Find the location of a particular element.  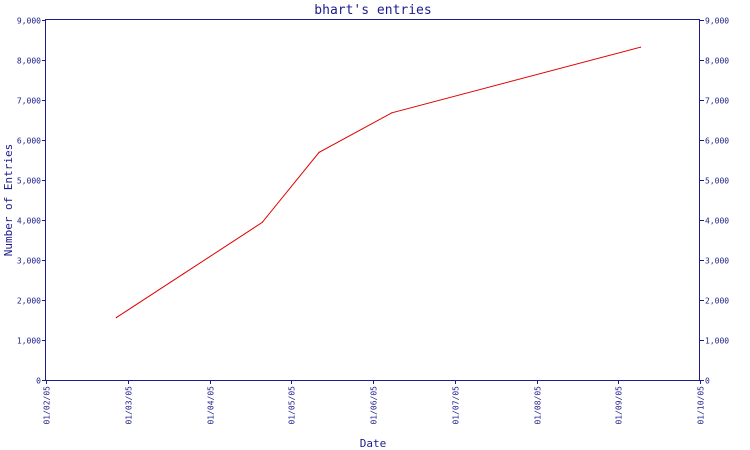

y-tick-label-right: 1,000 is located at coordinates (717, 341).